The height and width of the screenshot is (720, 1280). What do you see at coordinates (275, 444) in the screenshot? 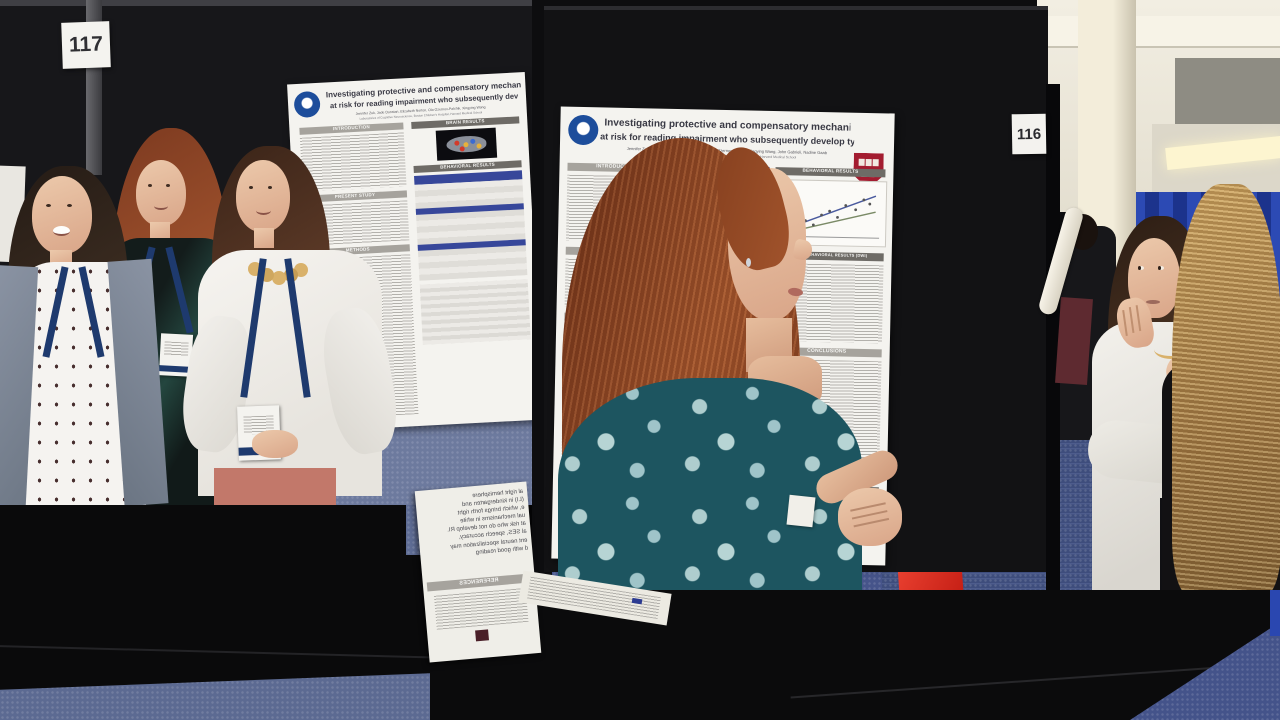
I see `clasped-hands` at bounding box center [275, 444].